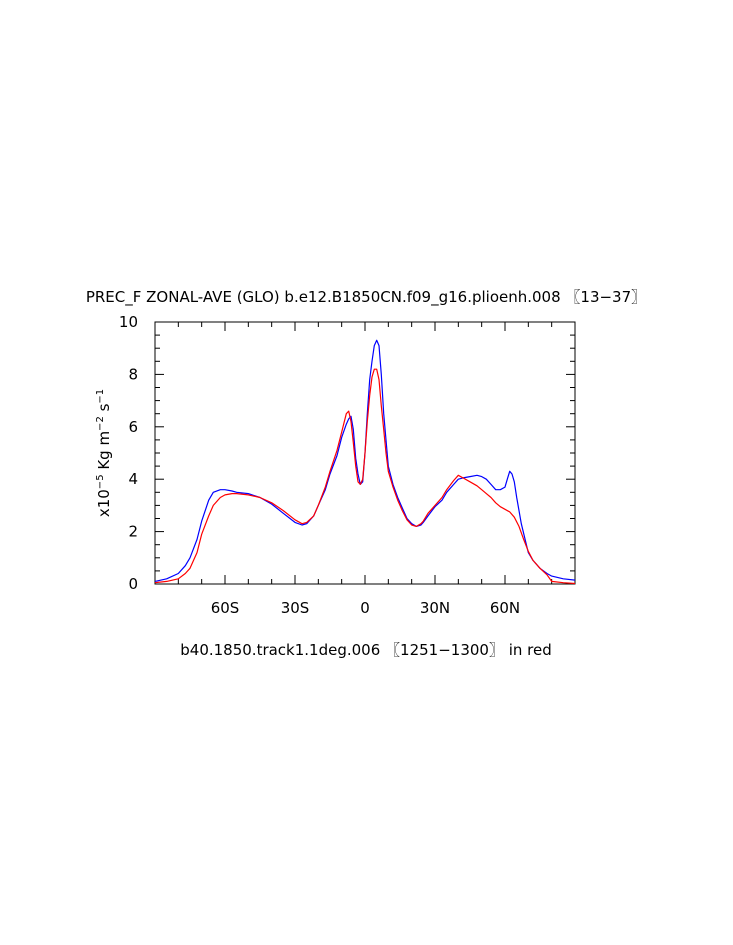 This screenshot has height=945, width=733. I want to click on y-axis-label-exp3: −1, so click(100, 396).